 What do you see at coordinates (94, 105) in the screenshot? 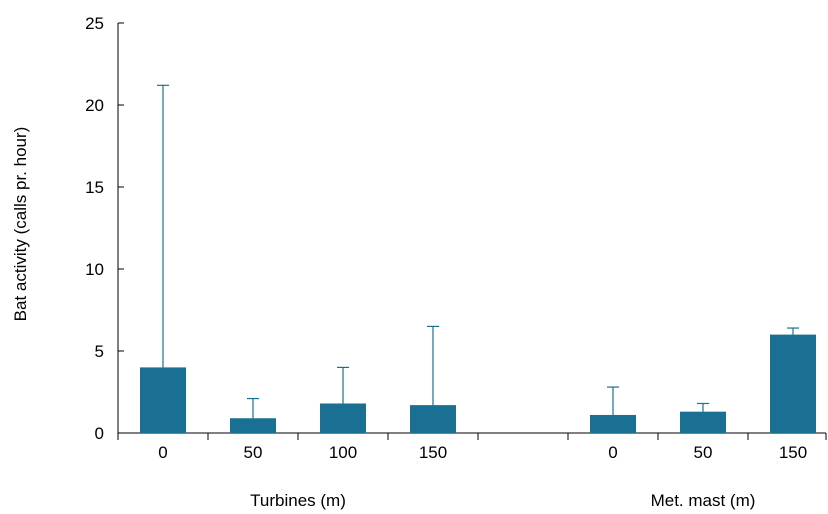
I see `y-tick-label: 20` at bounding box center [94, 105].